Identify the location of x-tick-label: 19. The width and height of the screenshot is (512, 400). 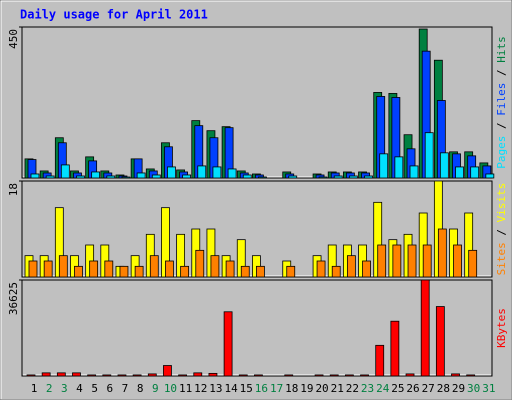
(306, 388).